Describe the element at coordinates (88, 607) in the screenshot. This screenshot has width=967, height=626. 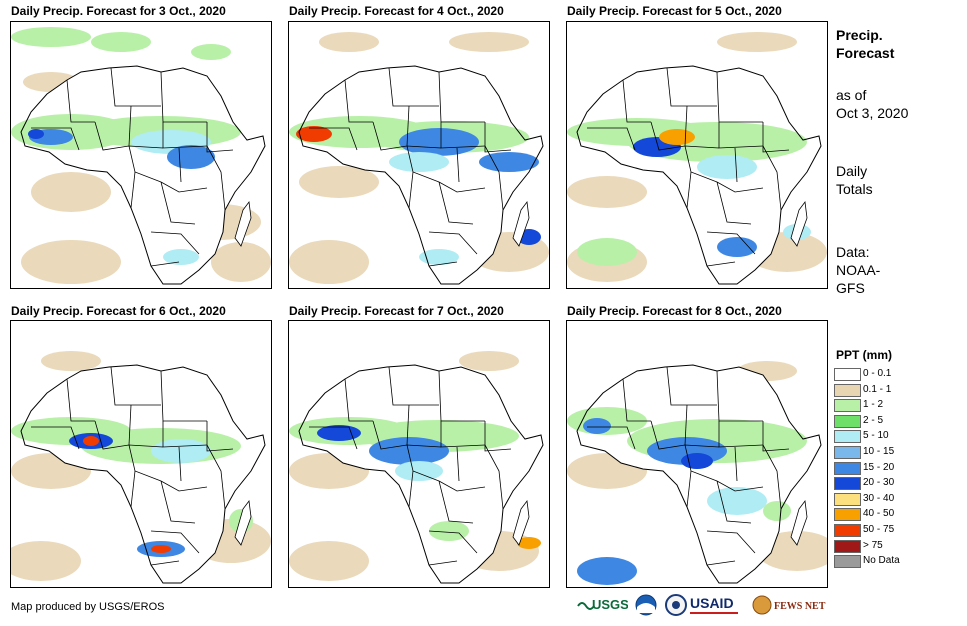
I see `credit-text: Map produced by USGS/EROS` at that location.